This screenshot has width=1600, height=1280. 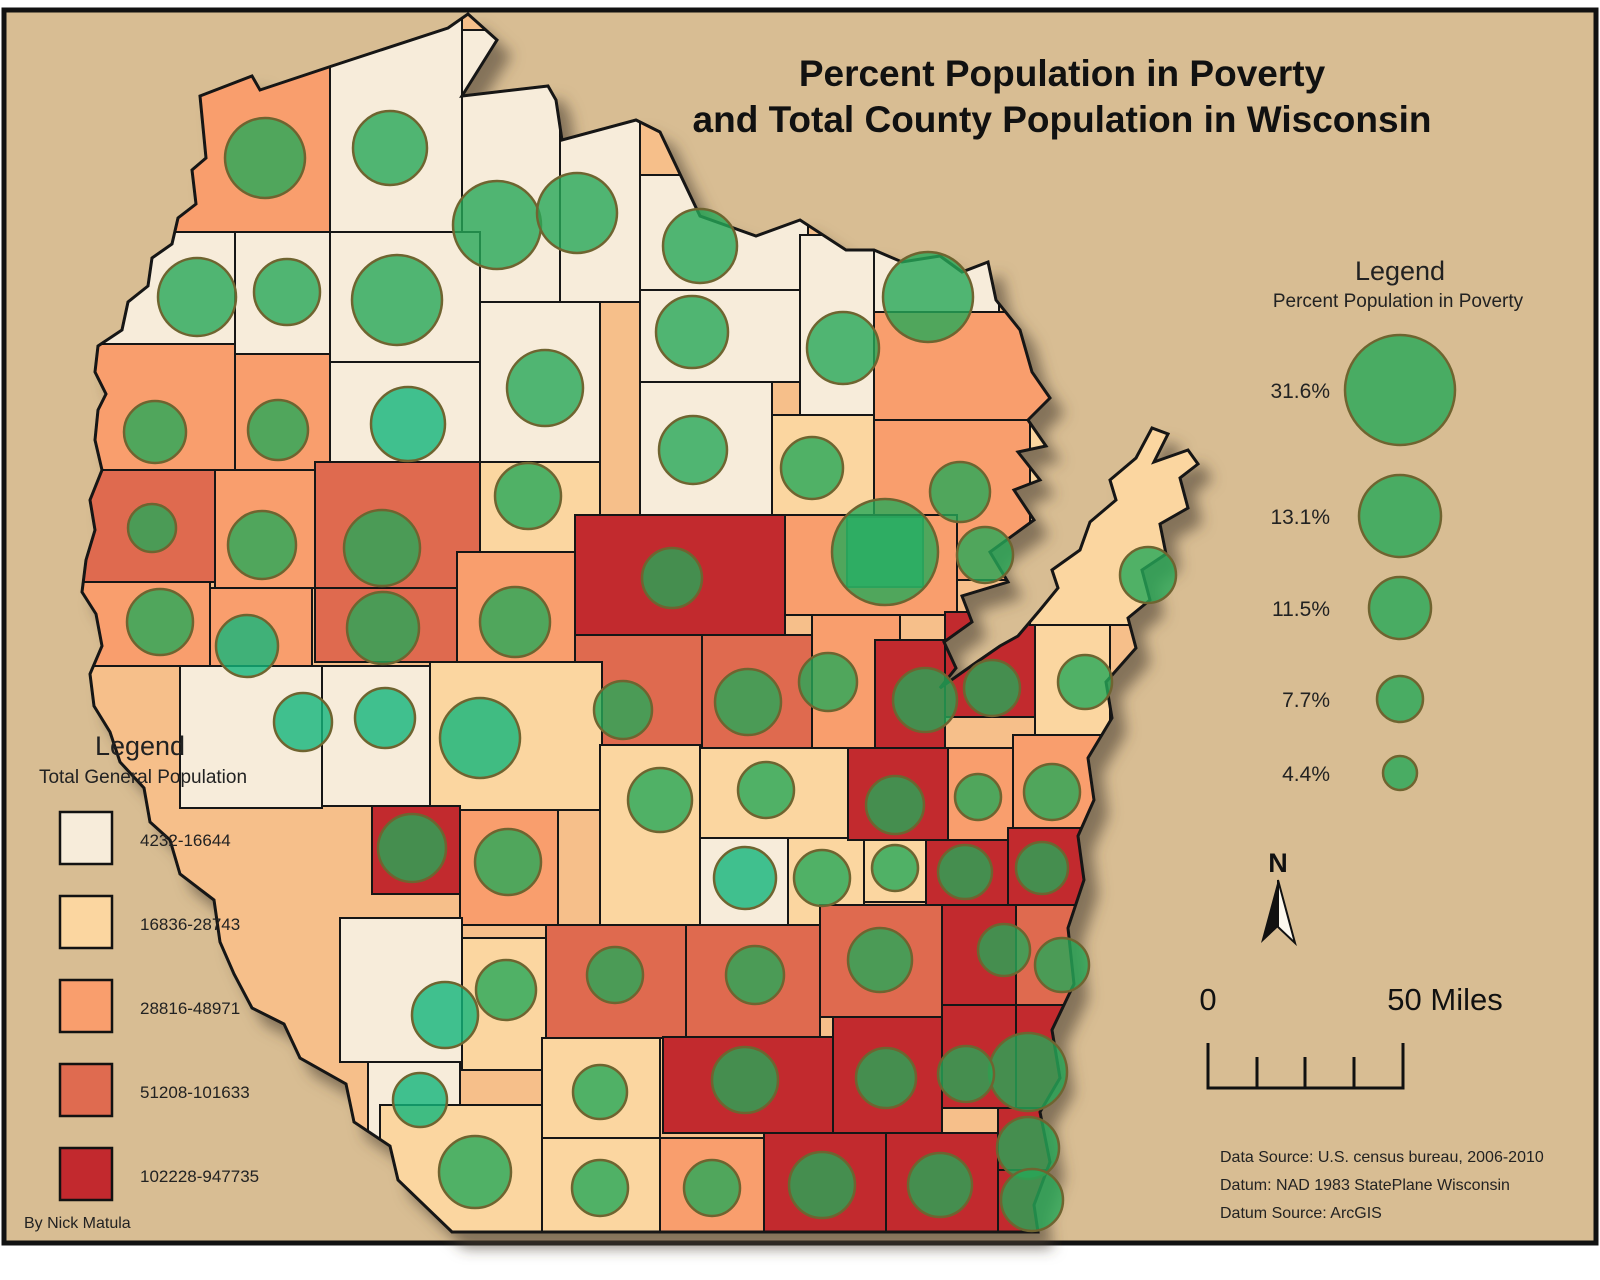 What do you see at coordinates (1301, 1213) in the screenshot?
I see `source-line: Datum Source: ArcGIS` at bounding box center [1301, 1213].